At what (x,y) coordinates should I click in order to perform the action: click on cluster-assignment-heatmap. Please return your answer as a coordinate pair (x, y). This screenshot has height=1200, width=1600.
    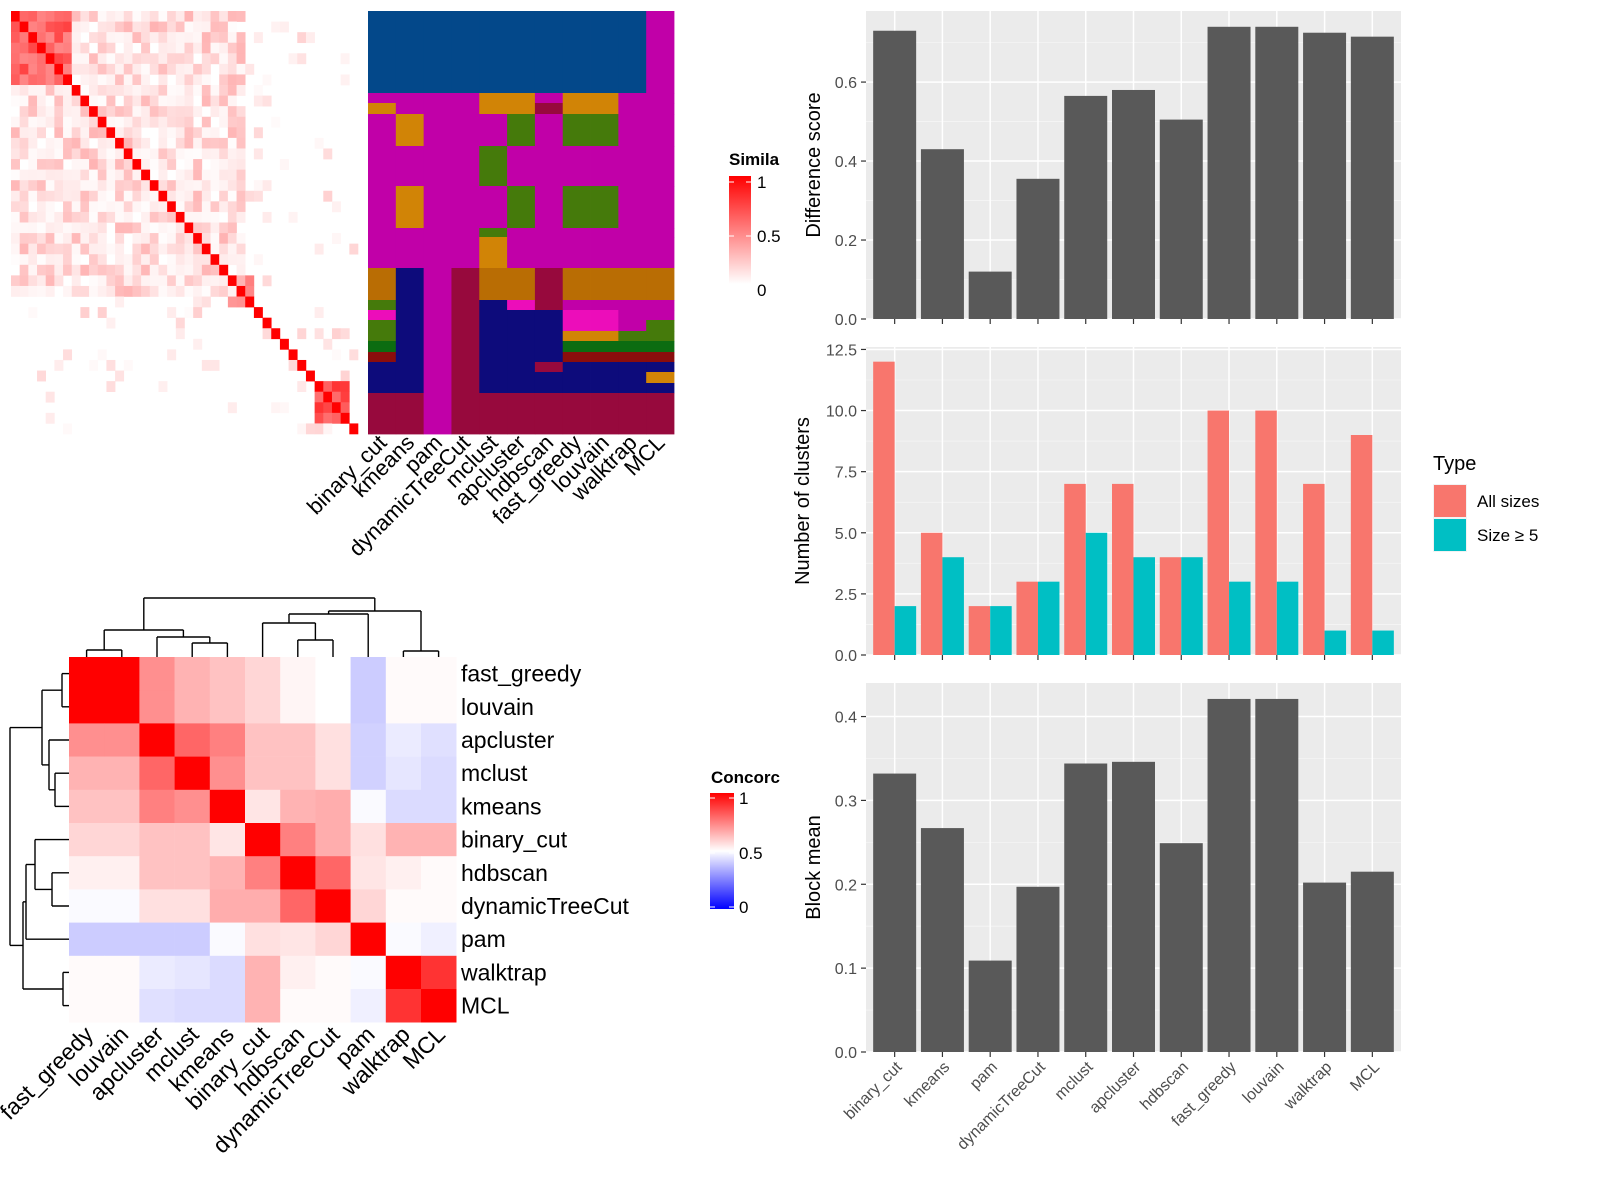
    Looking at the image, I should click on (521, 223).